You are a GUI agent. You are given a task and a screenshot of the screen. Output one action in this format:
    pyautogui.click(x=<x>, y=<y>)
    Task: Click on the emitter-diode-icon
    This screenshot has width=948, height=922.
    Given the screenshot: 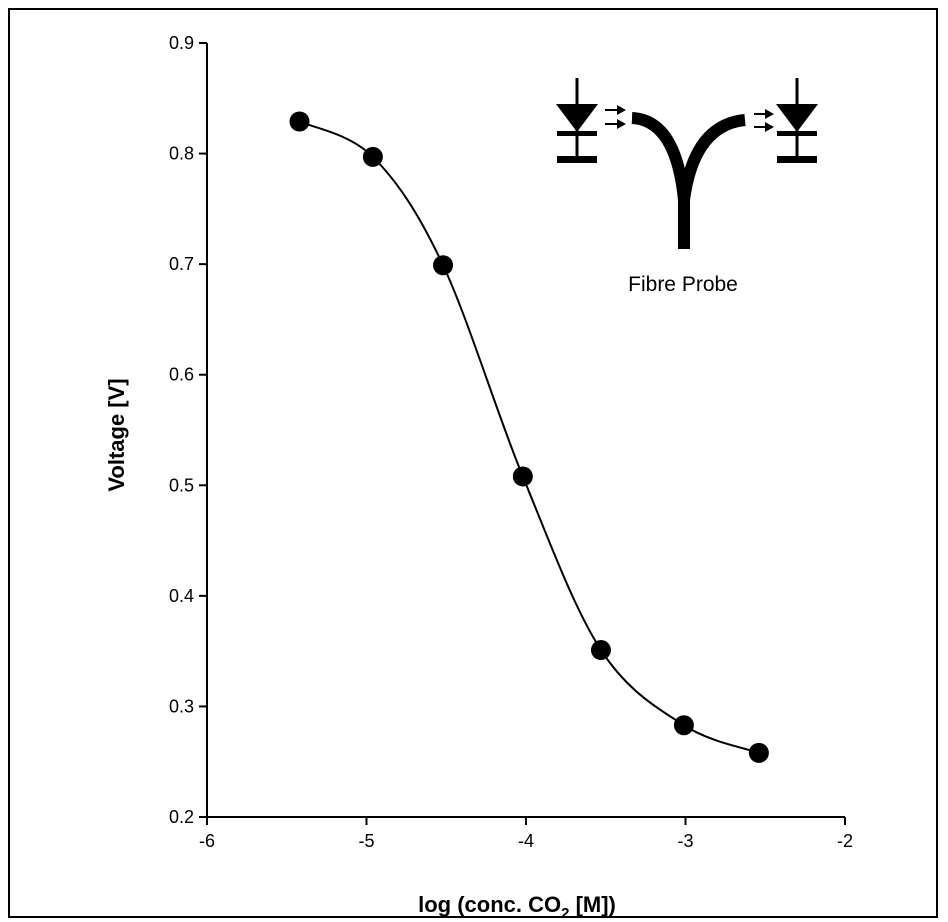 What is the action you would take?
    pyautogui.click(x=577, y=120)
    